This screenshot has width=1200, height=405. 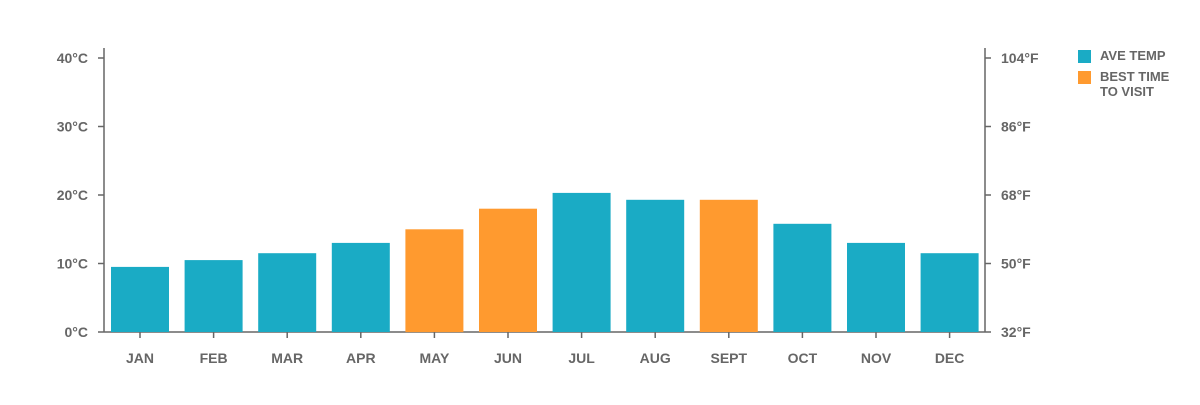 What do you see at coordinates (728, 265) in the screenshot?
I see `bar-sept` at bounding box center [728, 265].